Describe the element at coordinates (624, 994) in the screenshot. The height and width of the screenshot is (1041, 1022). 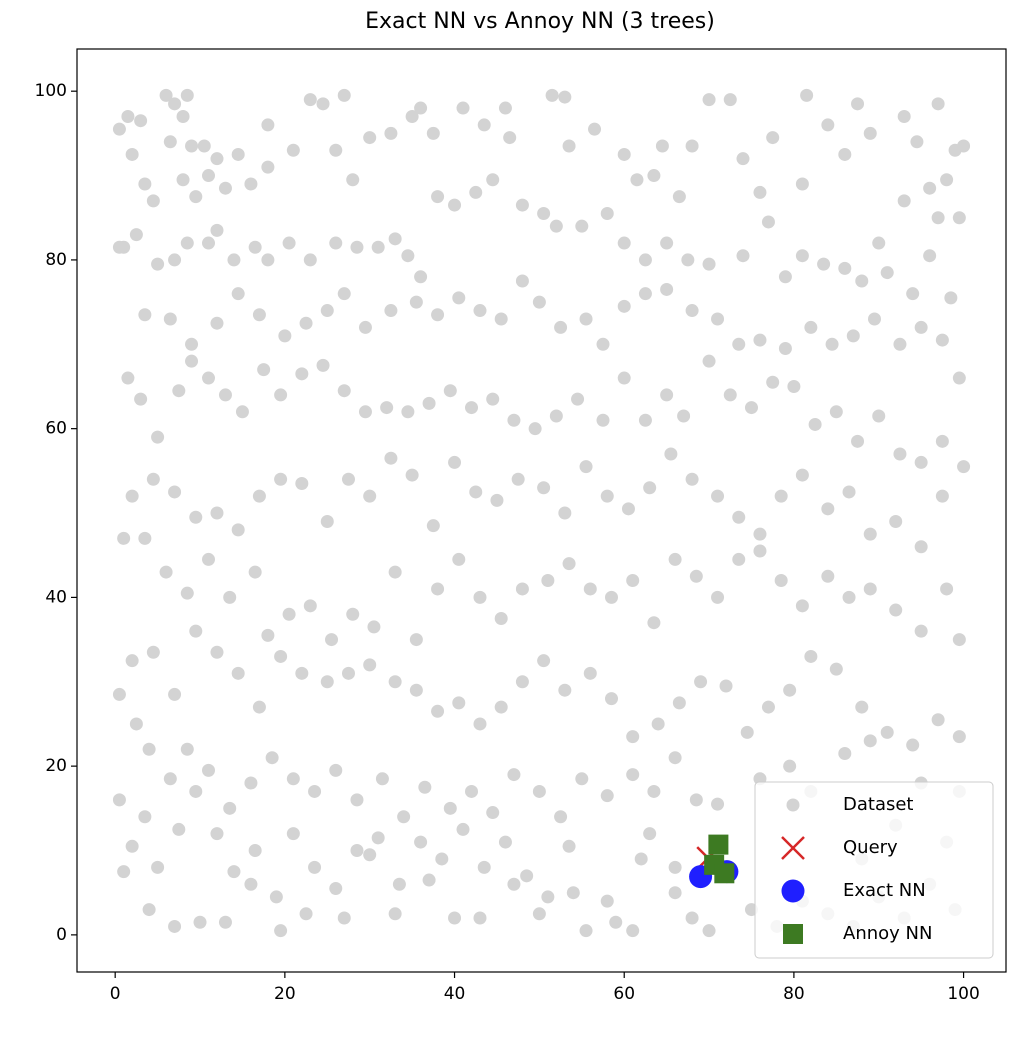
I see `x-tick-label: 60` at that location.